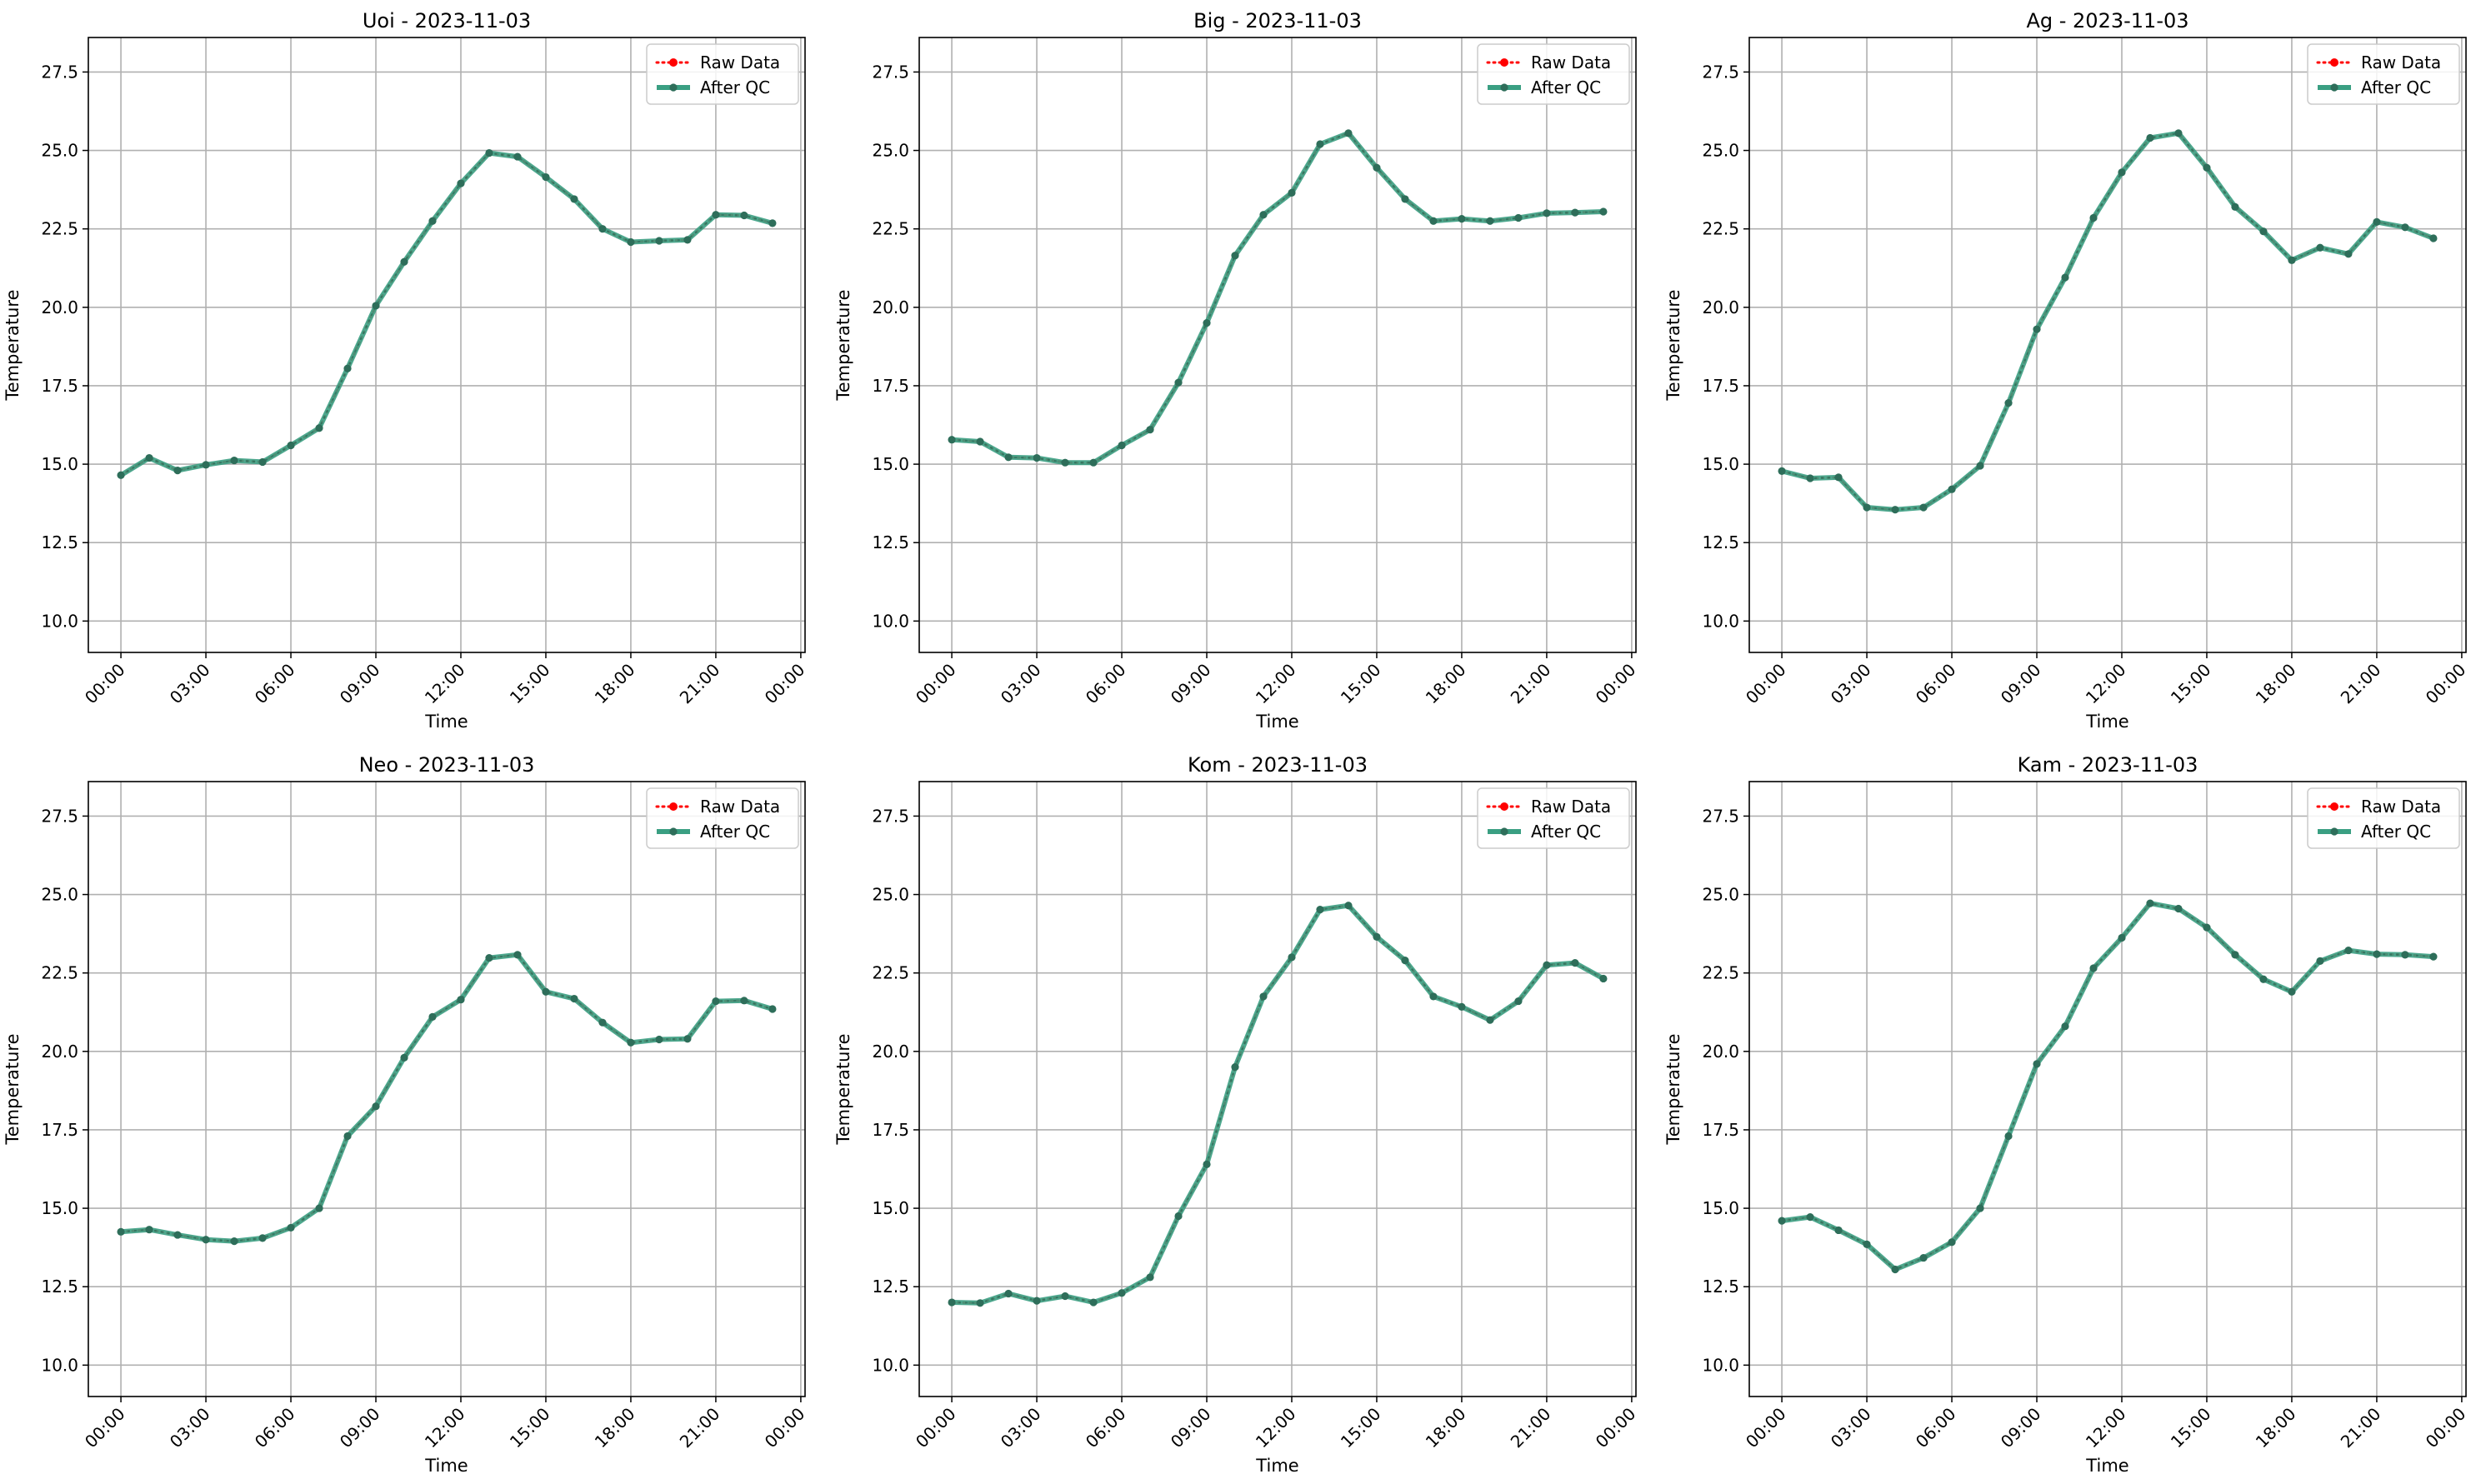 This screenshot has height=1484, width=2486. I want to click on legend-marker-after-qc, so click(2334, 87).